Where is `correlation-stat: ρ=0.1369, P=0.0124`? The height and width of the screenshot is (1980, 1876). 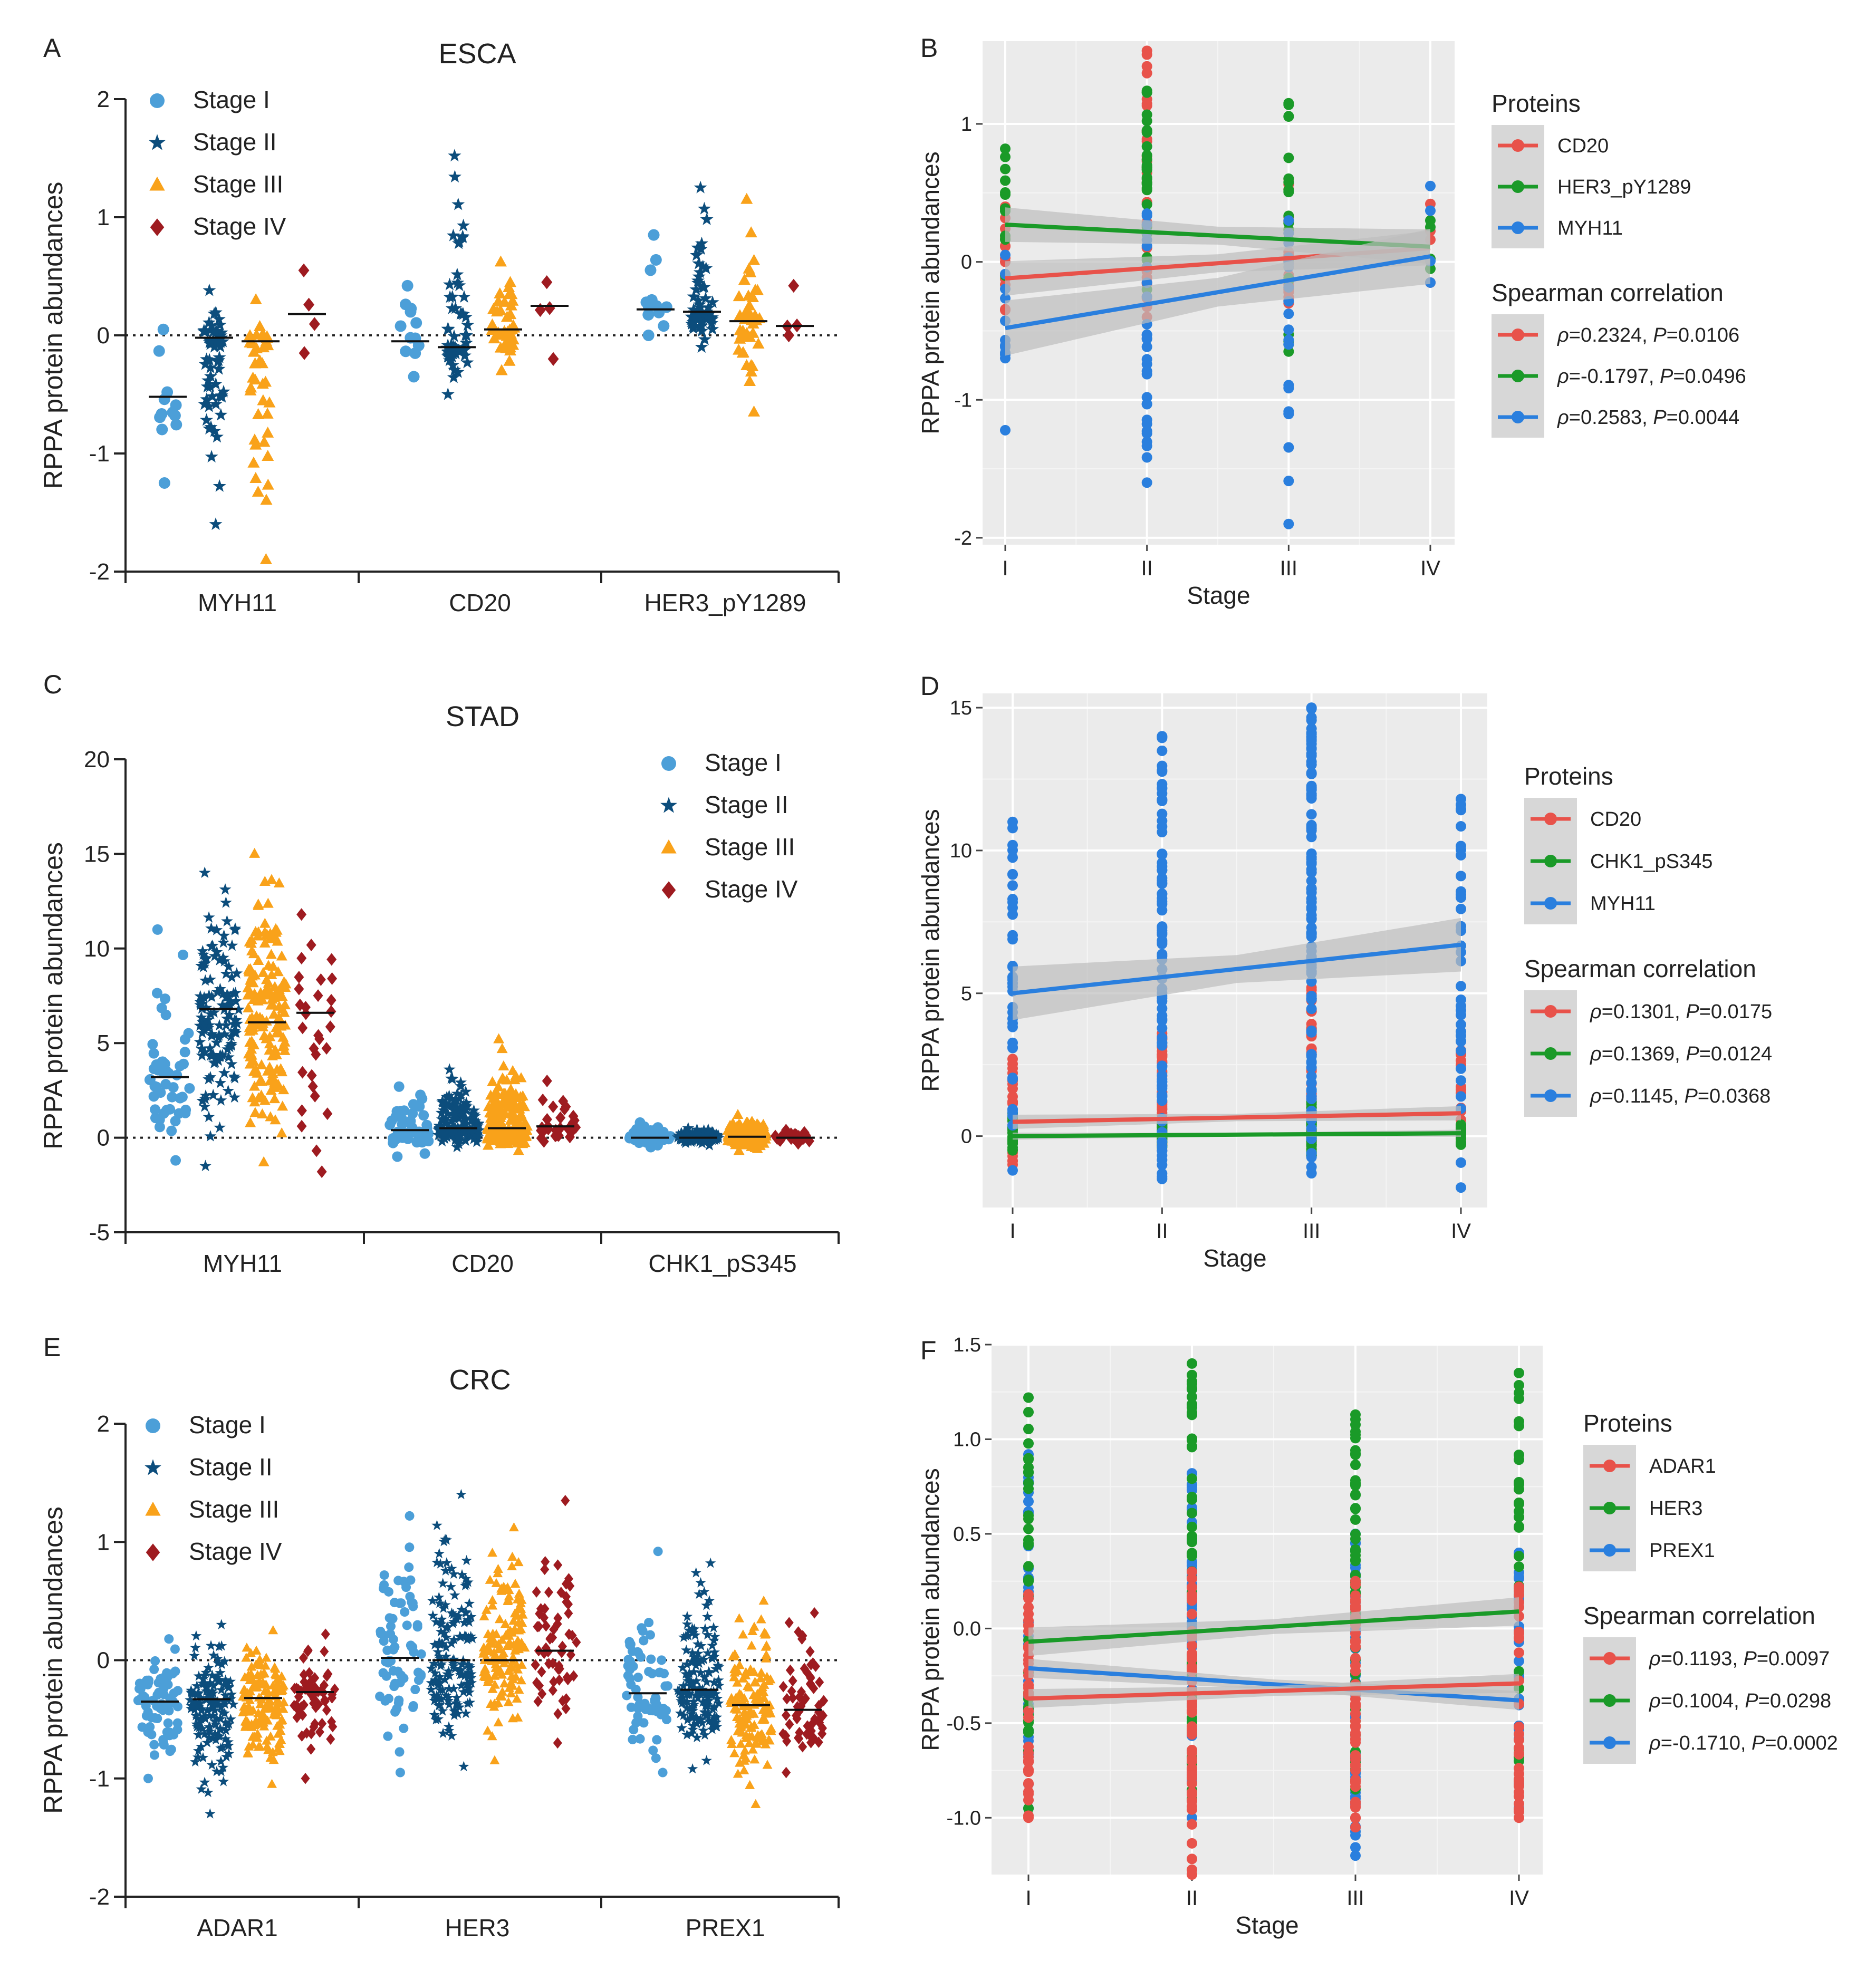 correlation-stat: ρ=0.1369, P=0.0124 is located at coordinates (1681, 1054).